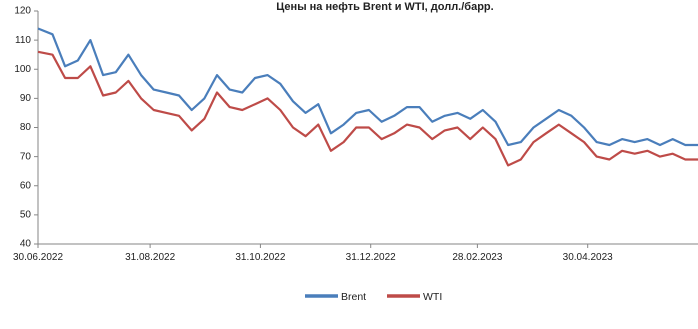 This screenshot has height=329, width=698. What do you see at coordinates (588, 257) in the screenshot?
I see `x-tick-label: 30.04.2023` at bounding box center [588, 257].